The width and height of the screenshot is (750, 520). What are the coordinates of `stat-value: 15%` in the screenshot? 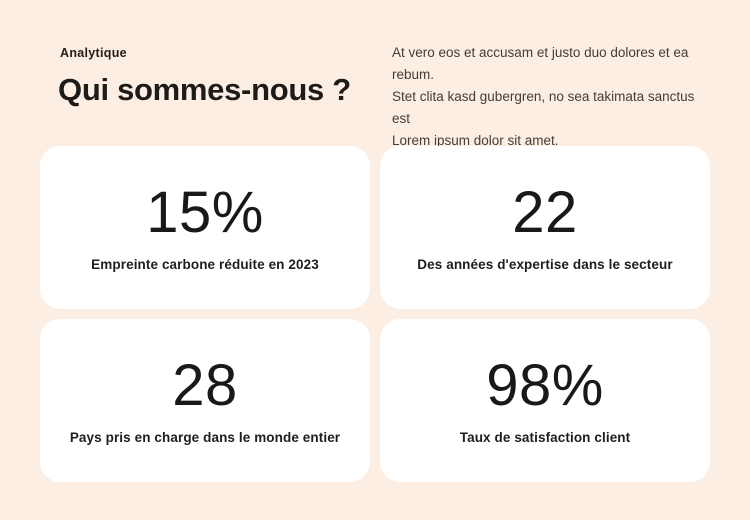 It's located at (205, 212).